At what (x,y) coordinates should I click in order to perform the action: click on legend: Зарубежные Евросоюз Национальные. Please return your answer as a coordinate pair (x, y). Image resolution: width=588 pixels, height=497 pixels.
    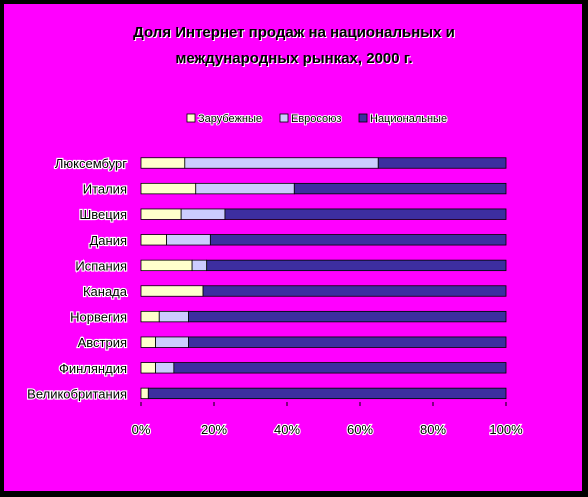
    Looking at the image, I should click on (317, 119).